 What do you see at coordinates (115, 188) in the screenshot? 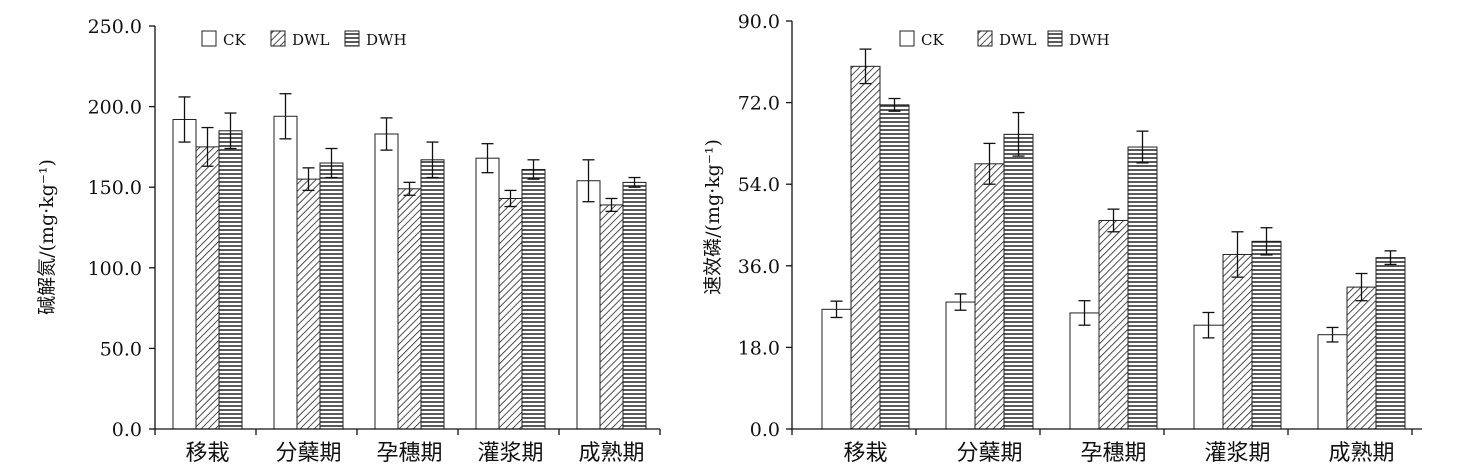
I see `y-tick-label: 150.0` at bounding box center [115, 188].